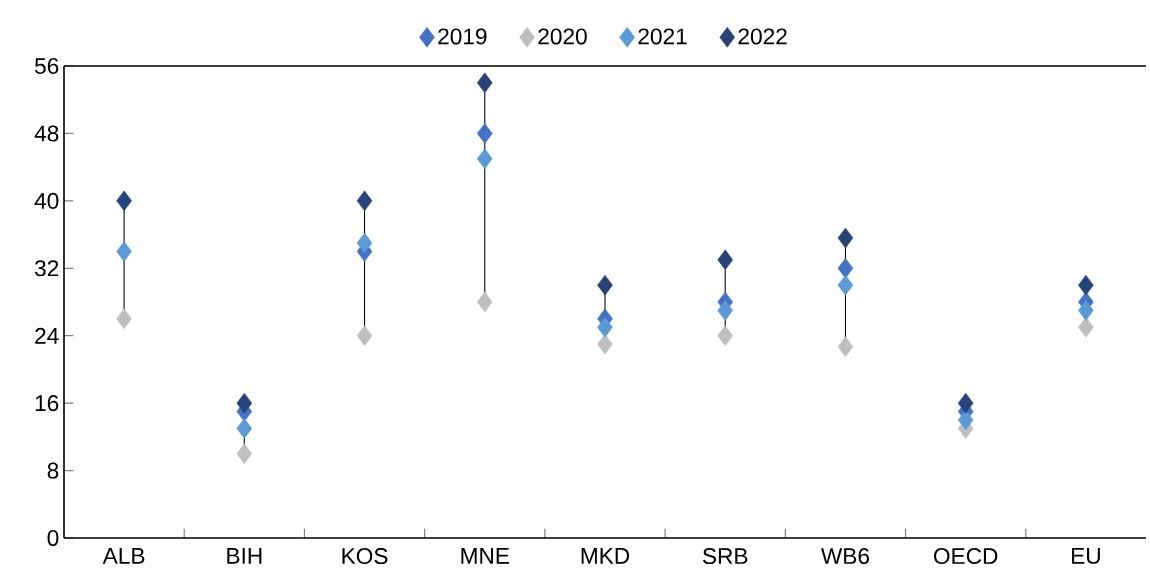 The image size is (1150, 575). What do you see at coordinates (562, 36) in the screenshot?
I see `legend-label: 2020` at bounding box center [562, 36].